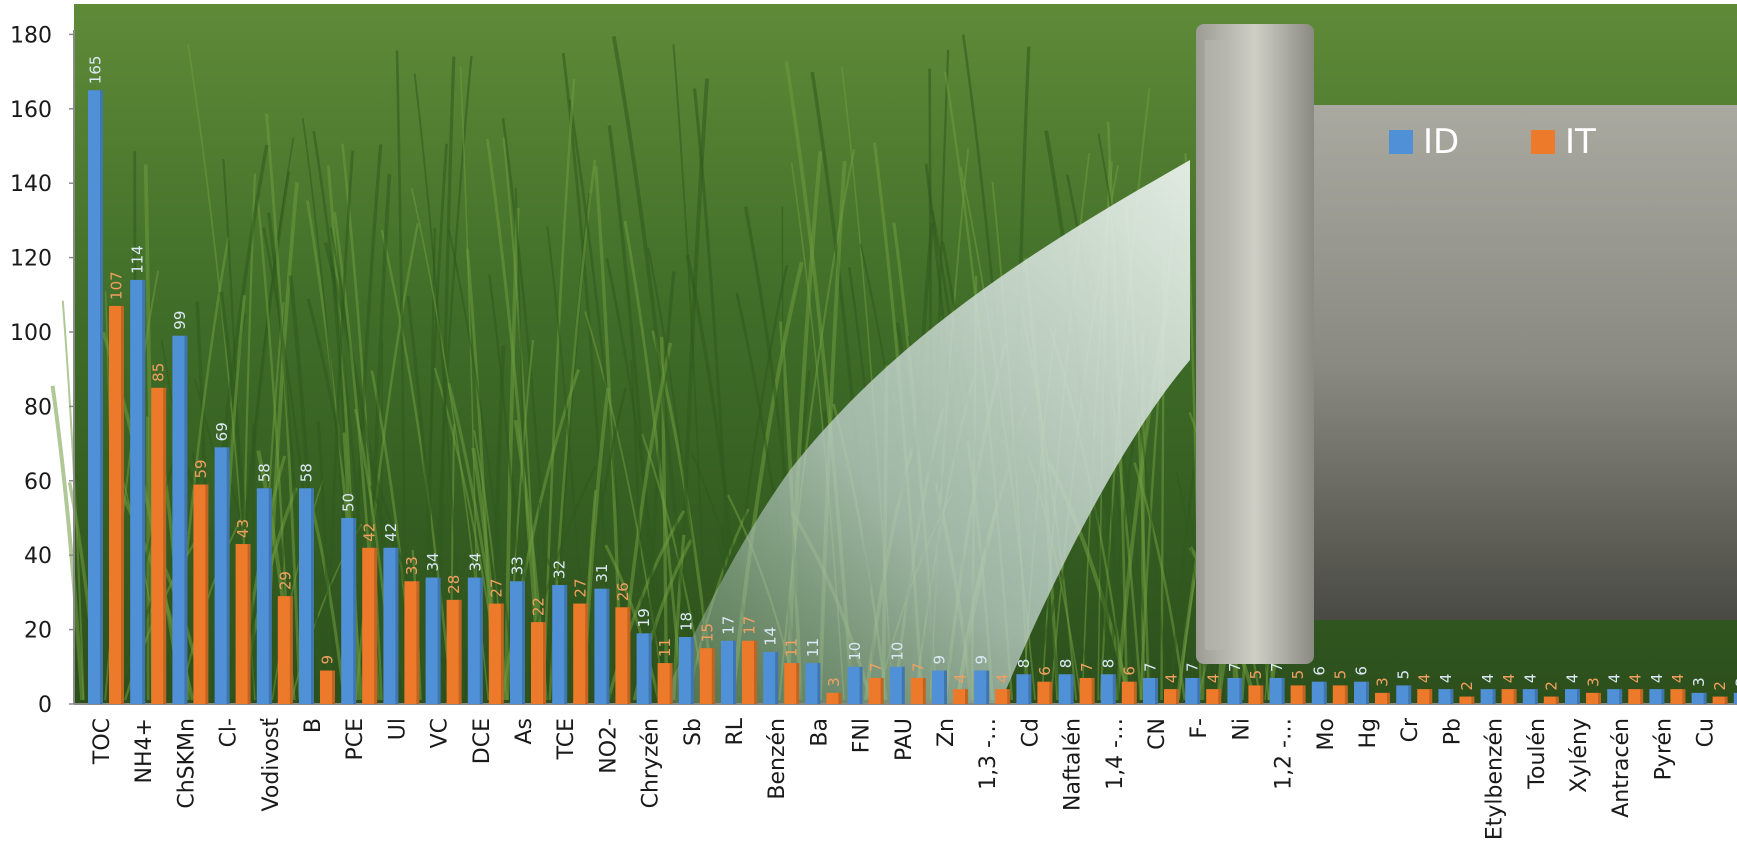 This screenshot has height=843, width=1737. Describe the element at coordinates (539, 606) in the screenshot. I see `data-label-it-10: 22` at that location.